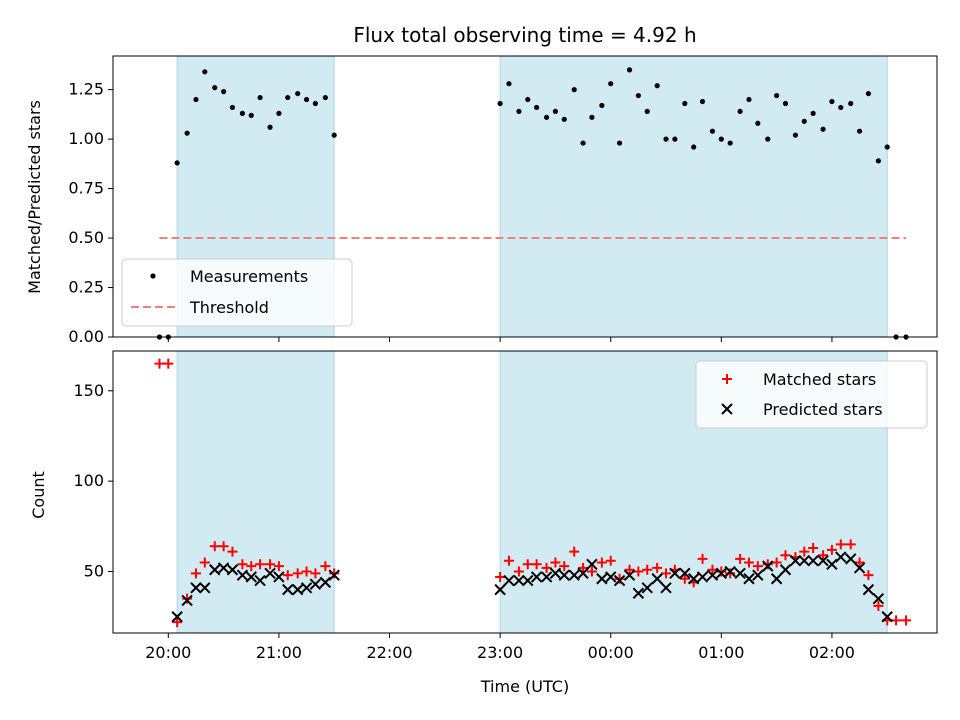  Describe the element at coordinates (168, 652) in the screenshot. I see `x-tick-label: 20:00` at that location.